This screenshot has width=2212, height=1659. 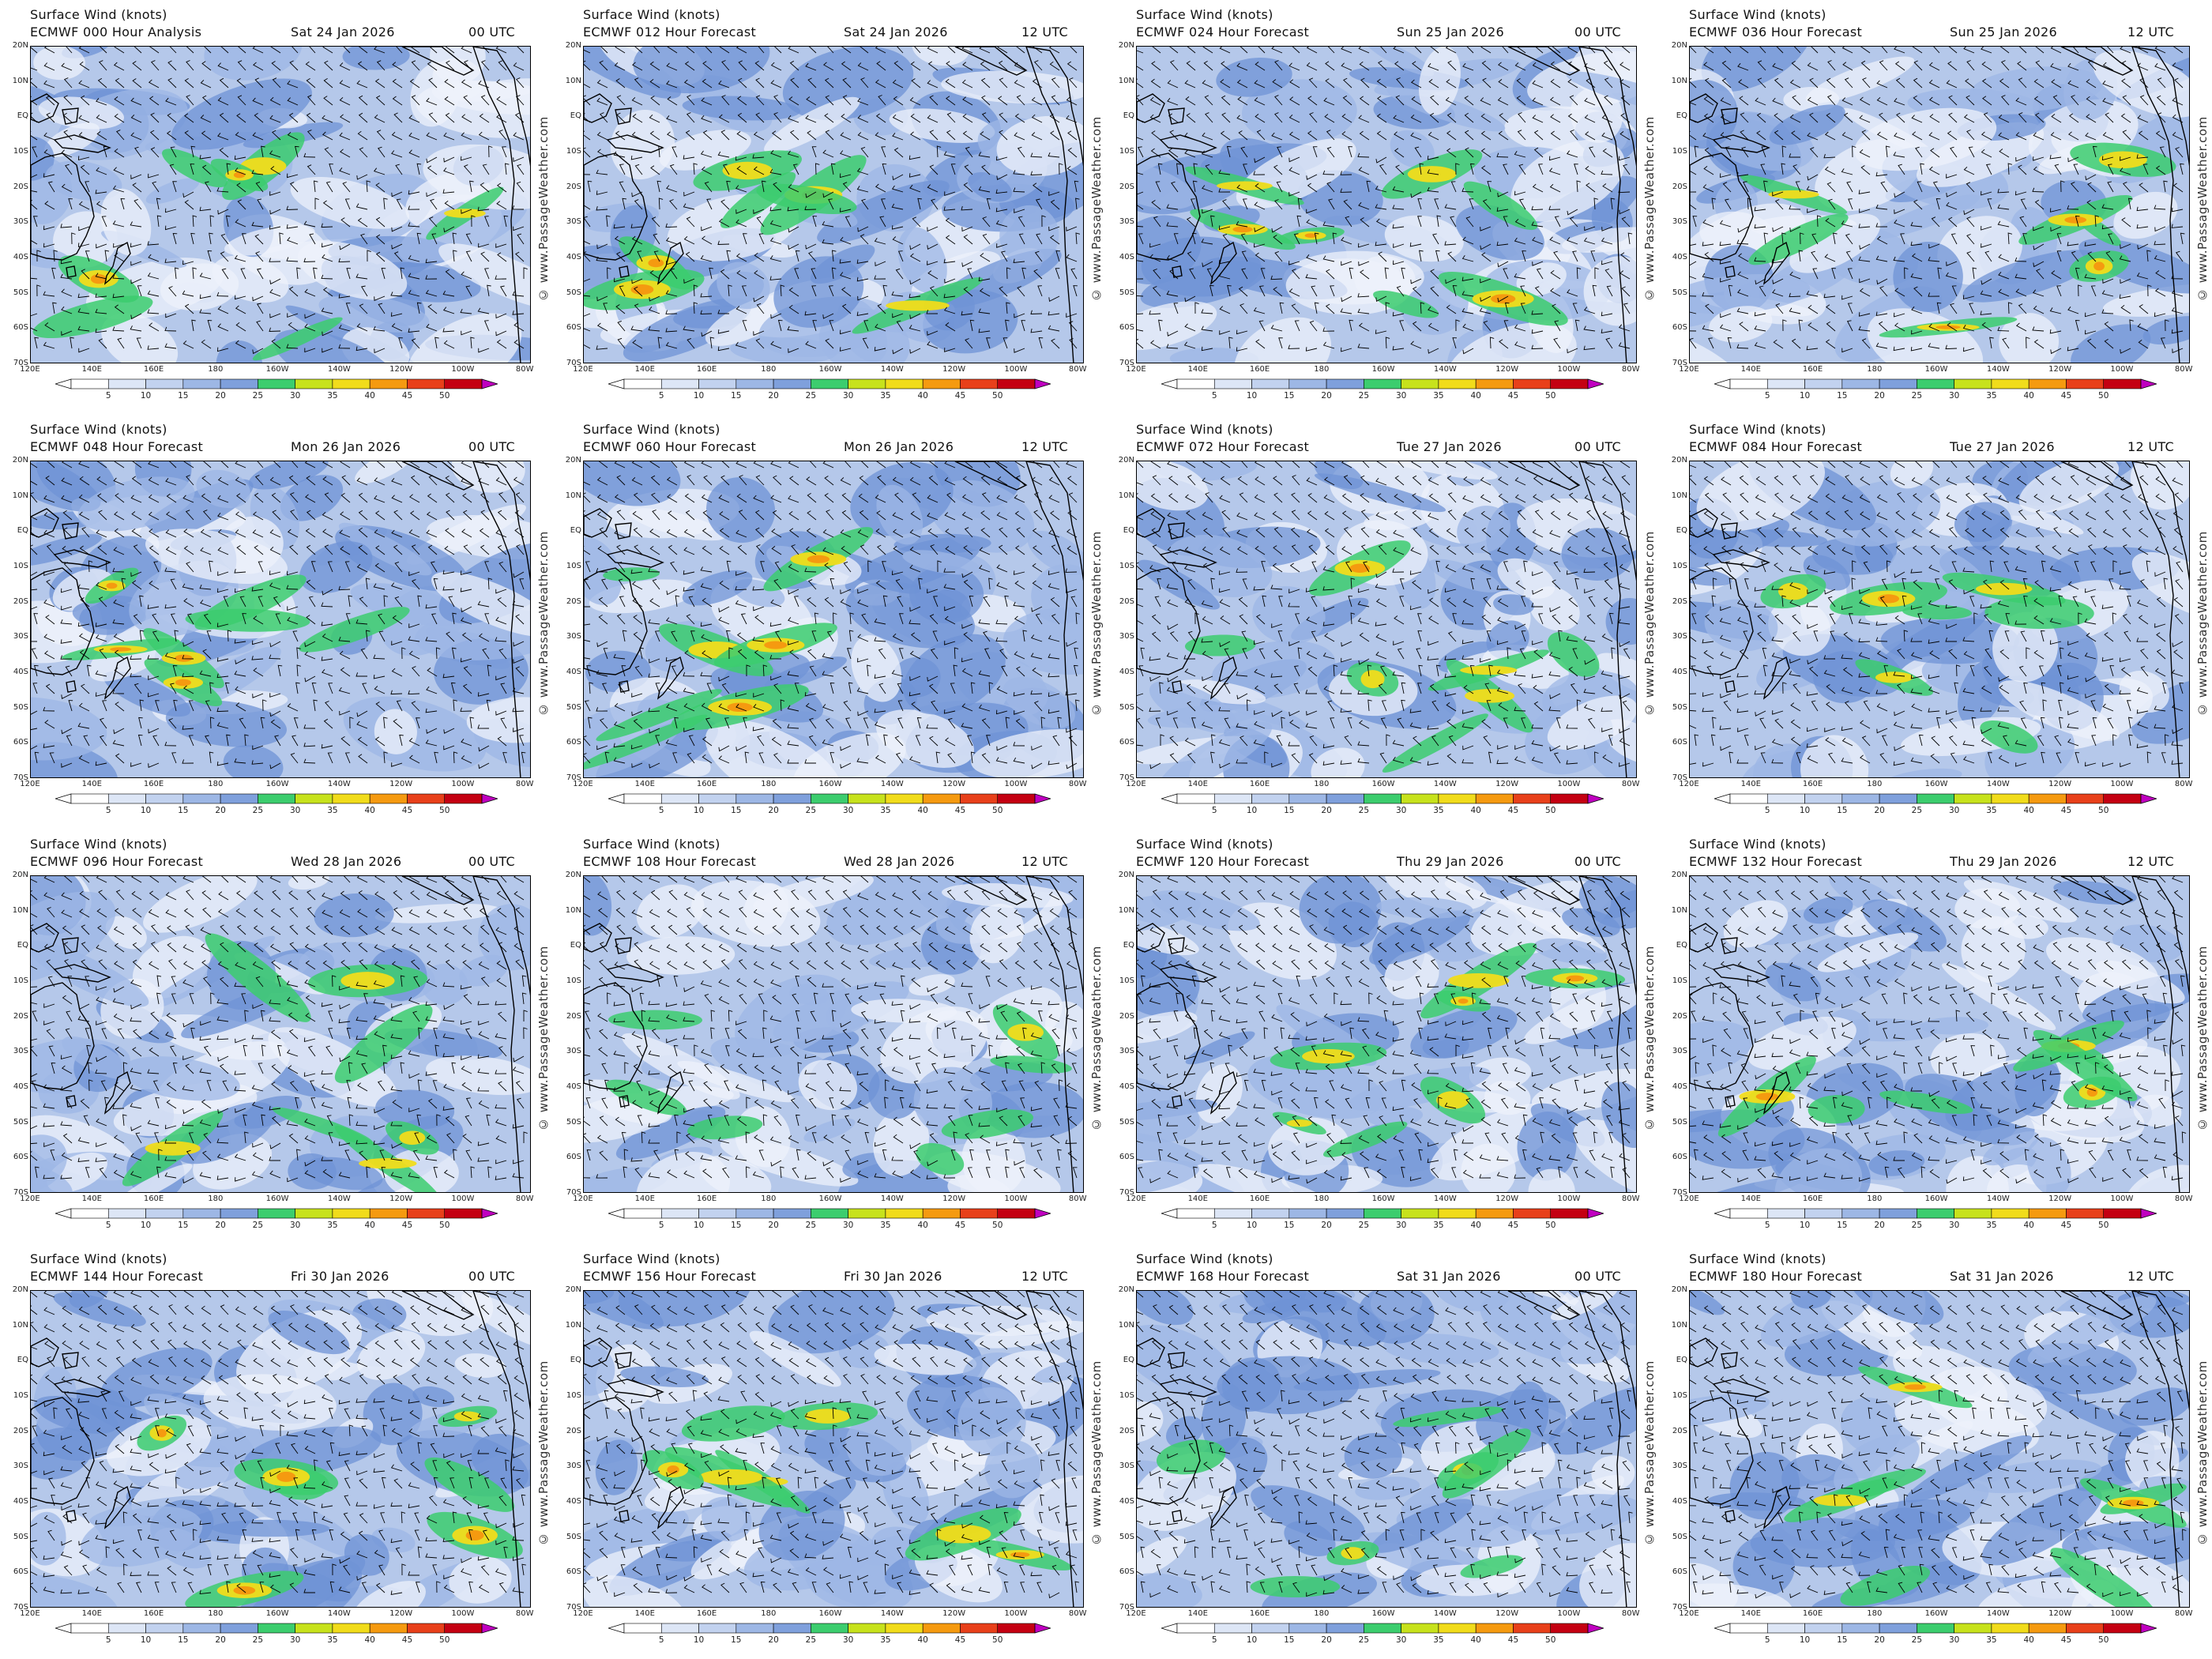 What do you see at coordinates (117, 446) in the screenshot?
I see `model-run-label: ECMWF 048 Hour Forecast` at bounding box center [117, 446].